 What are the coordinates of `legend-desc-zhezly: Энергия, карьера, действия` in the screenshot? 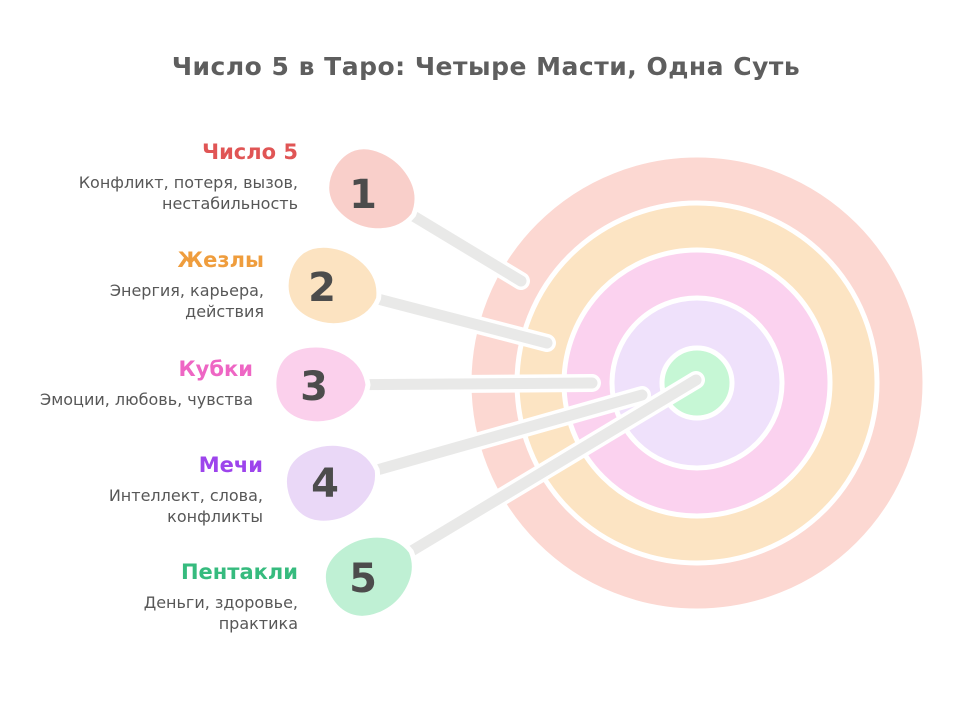 It's located at (186, 301).